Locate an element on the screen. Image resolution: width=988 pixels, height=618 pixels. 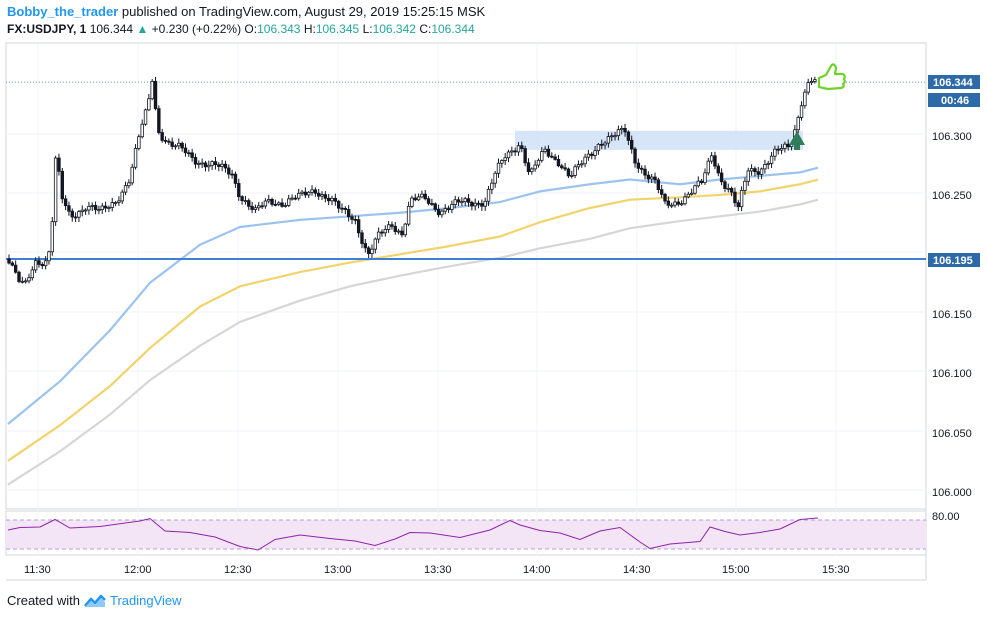
high-value: 106.345 is located at coordinates (337, 29).